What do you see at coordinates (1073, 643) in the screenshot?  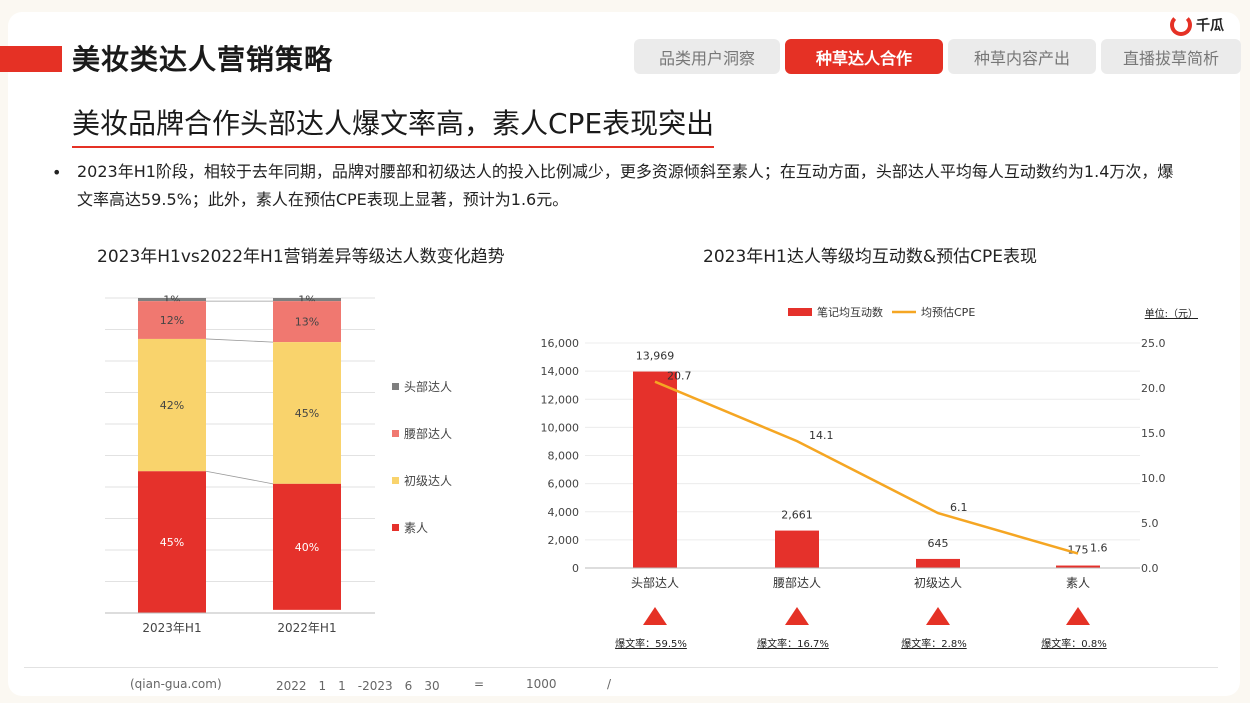 I see `explosion-rate-label: 爆文率：0.8%` at bounding box center [1073, 643].